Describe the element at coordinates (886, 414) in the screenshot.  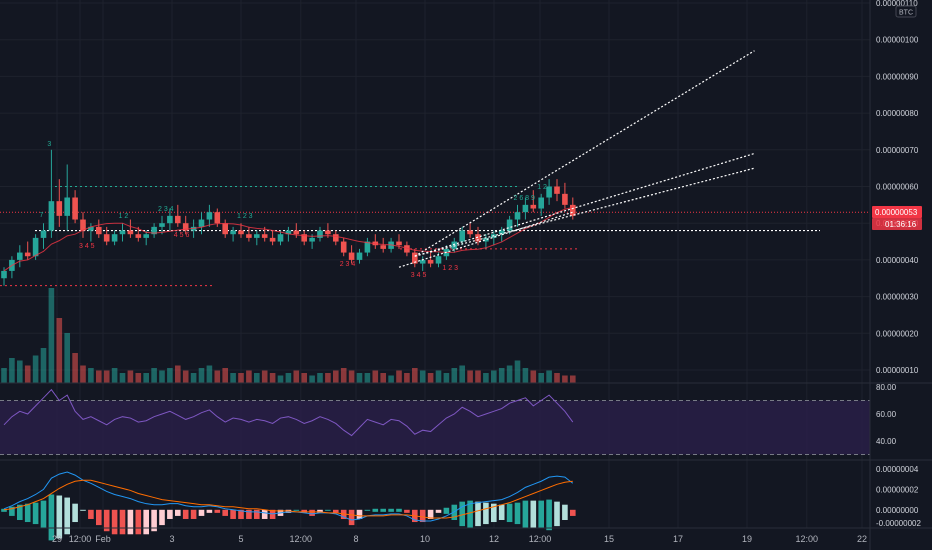
I see `rsi-axis: 80.00 60.00 40.00` at that location.